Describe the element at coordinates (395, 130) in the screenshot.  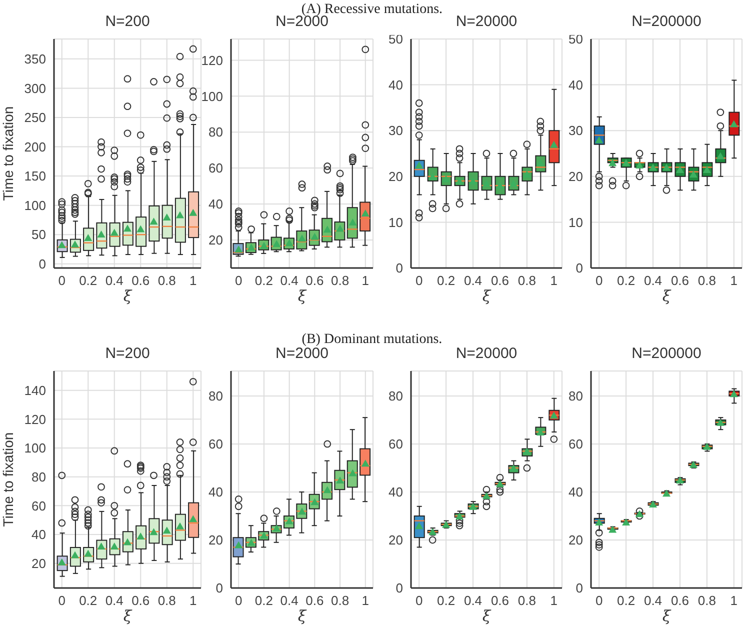
I see `y-tick-label: 30` at that location.